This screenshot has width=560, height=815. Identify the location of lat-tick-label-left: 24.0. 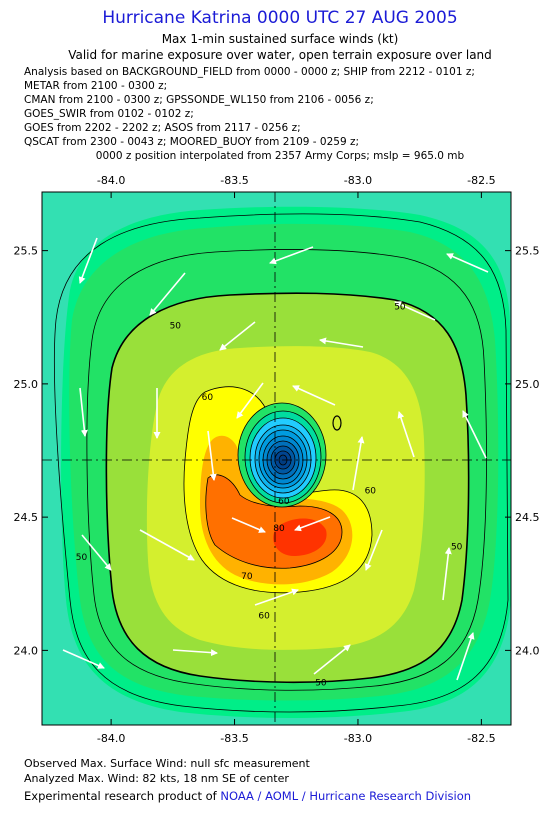
(26, 650).